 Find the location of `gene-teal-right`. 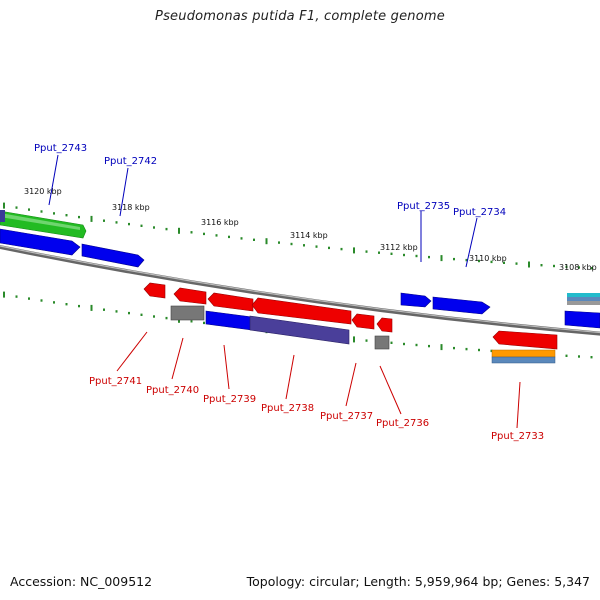

gene-teal-right is located at coordinates (583, 299).